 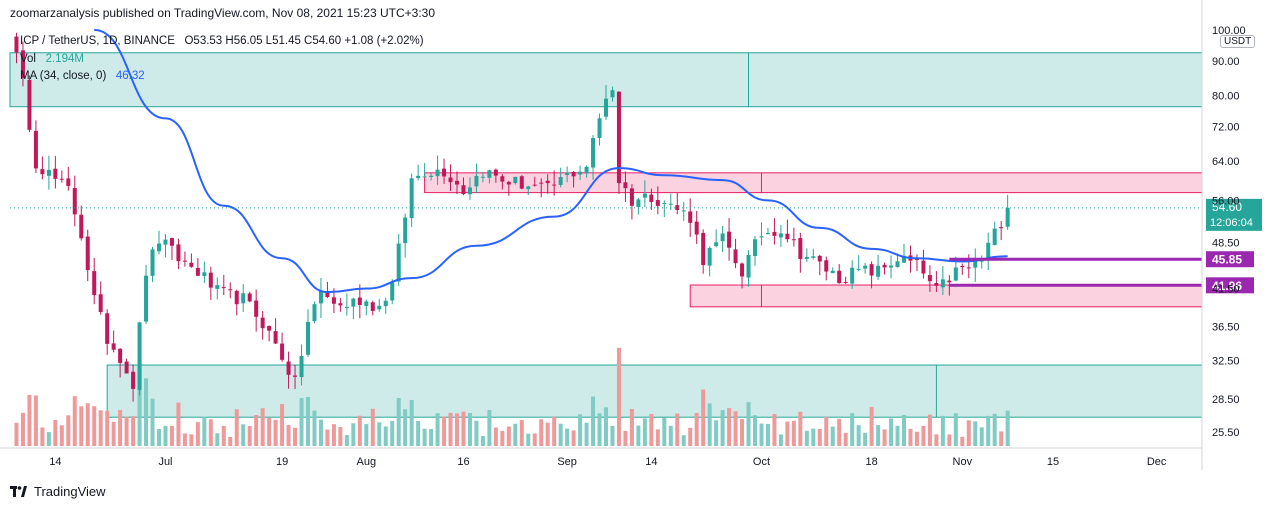 What do you see at coordinates (1227, 260) in the screenshot?
I see `level-label-0: 45.85` at bounding box center [1227, 260].